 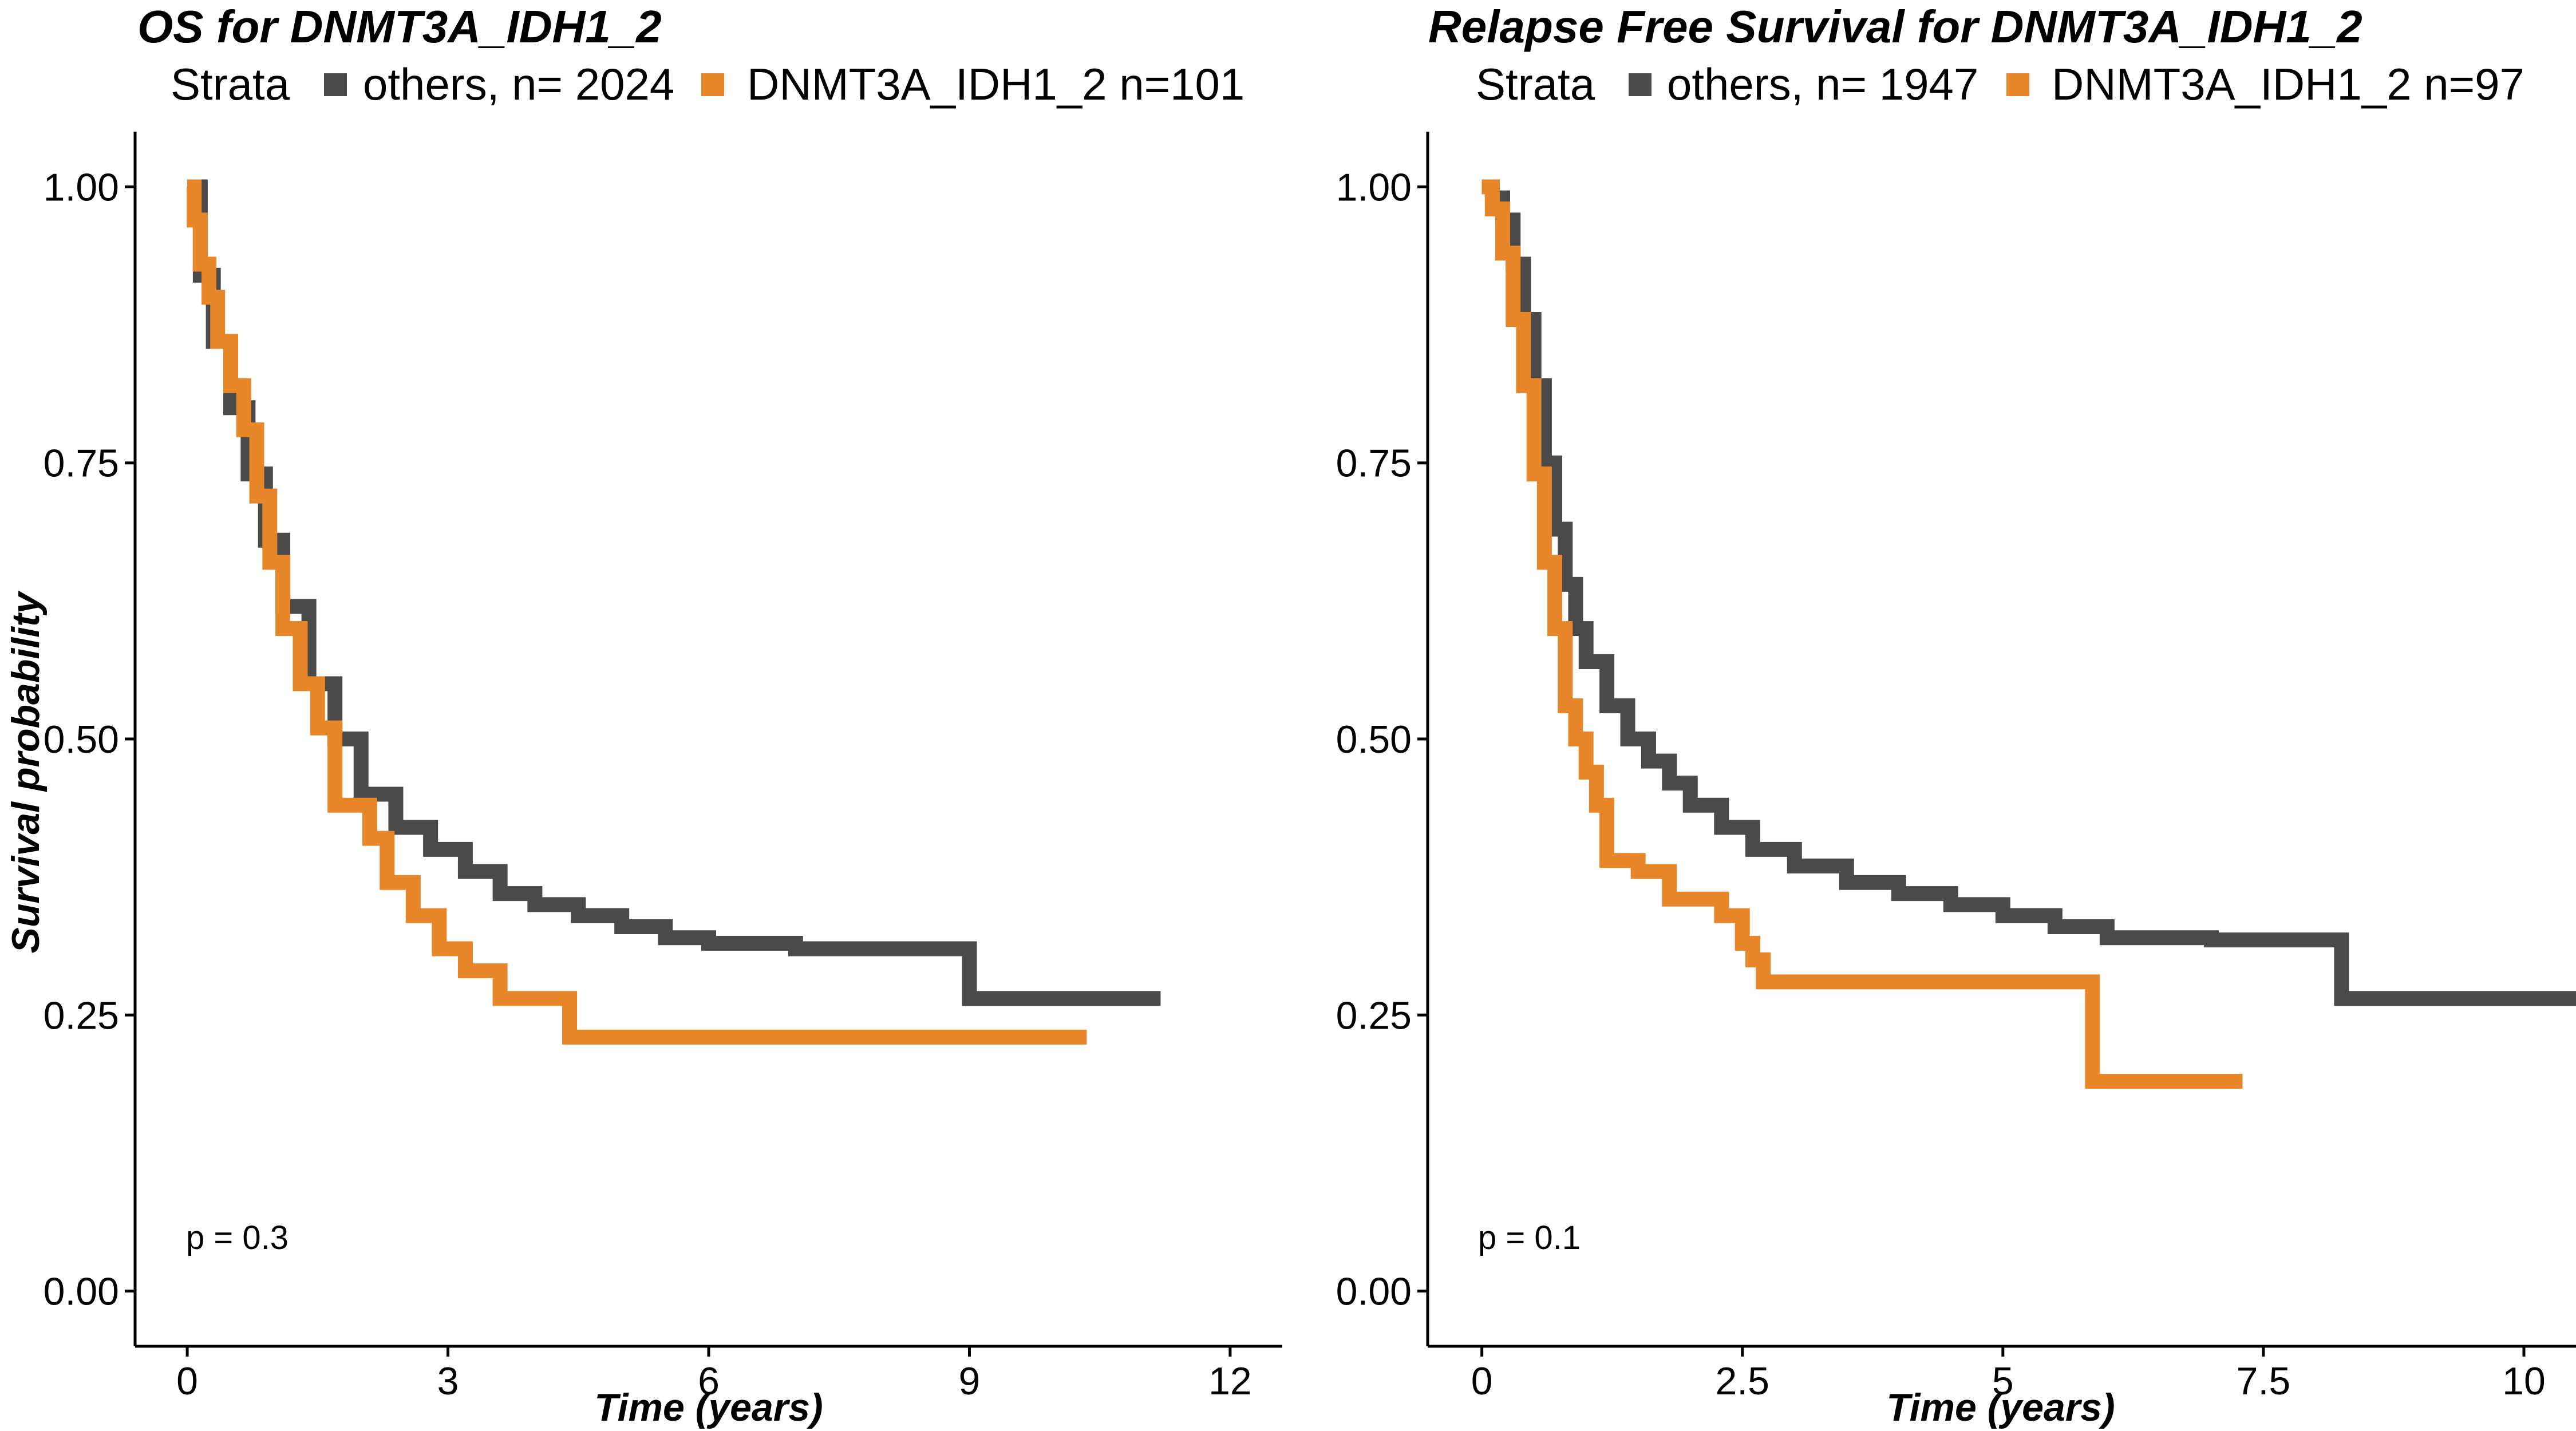 What do you see at coordinates (709, 1381) in the screenshot?
I see `os-x-tick-label: 6` at bounding box center [709, 1381].